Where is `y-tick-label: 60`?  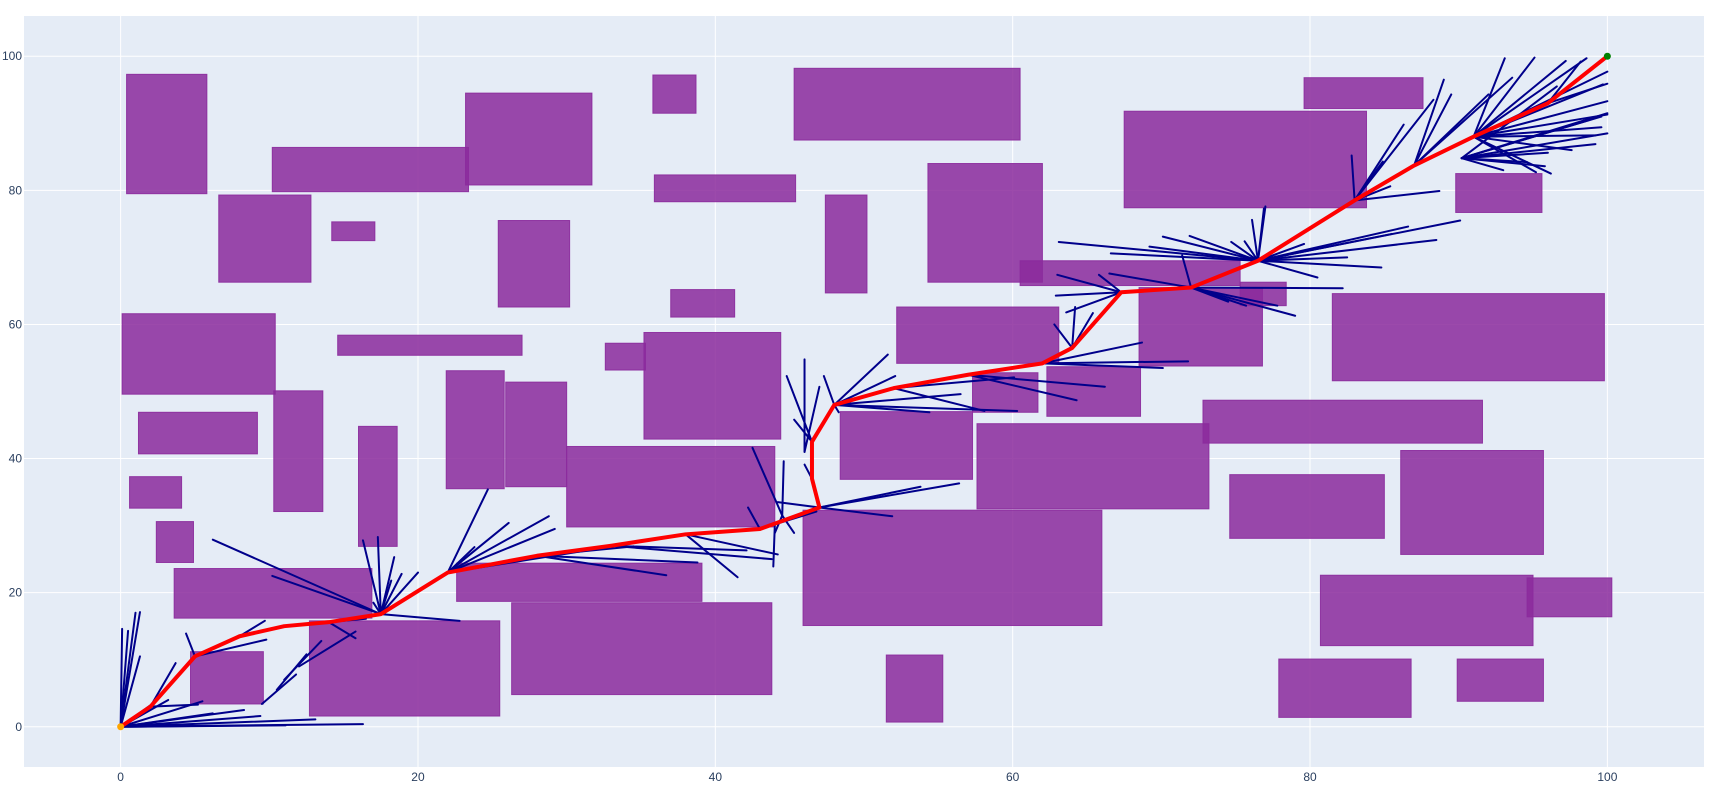 y-tick-label: 60 is located at coordinates (16, 324).